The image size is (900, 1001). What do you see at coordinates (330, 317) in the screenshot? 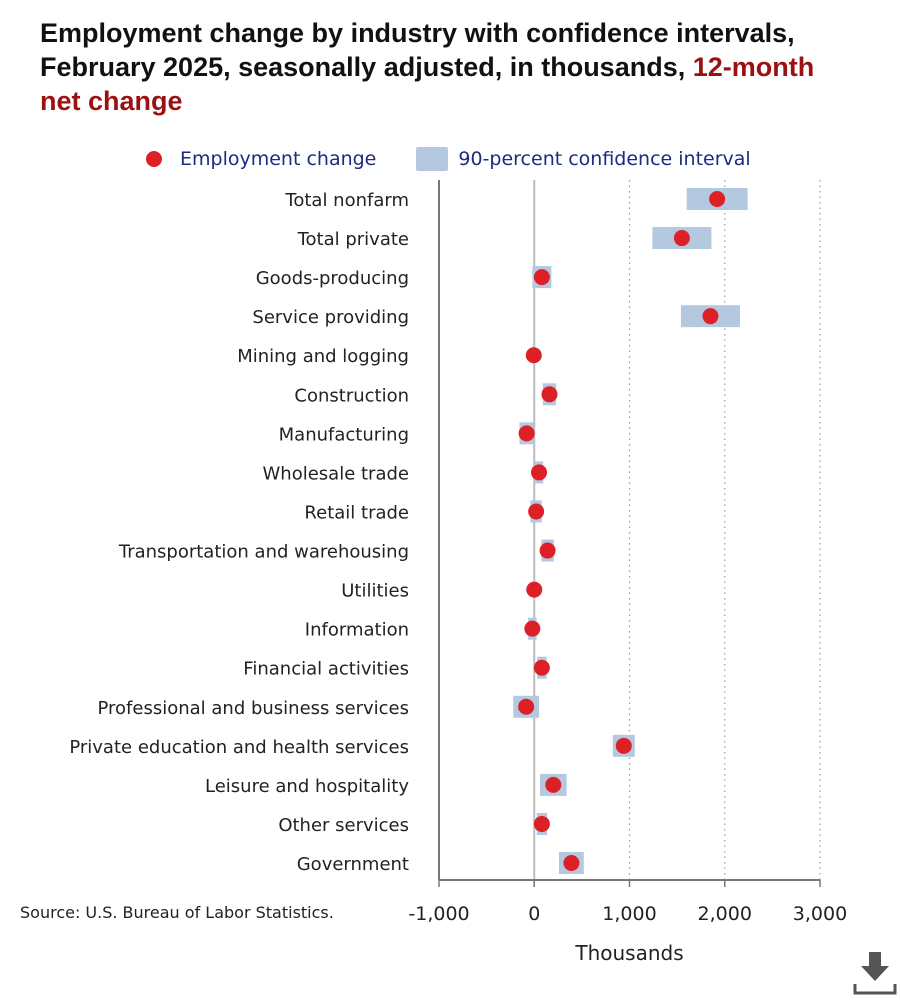
I see `category-label: Service providing` at bounding box center [330, 317].